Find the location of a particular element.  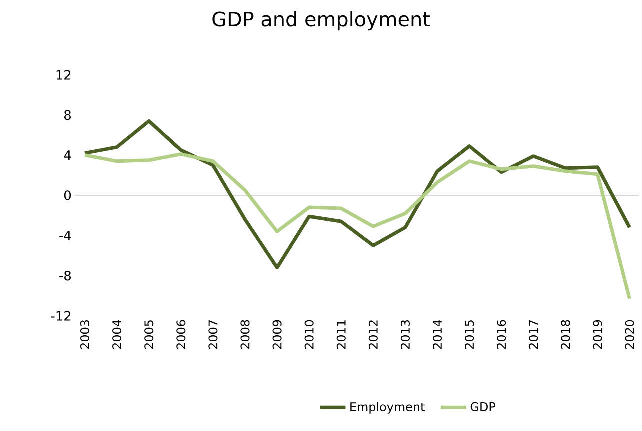

x-tick-label: 2018 is located at coordinates (565, 335).